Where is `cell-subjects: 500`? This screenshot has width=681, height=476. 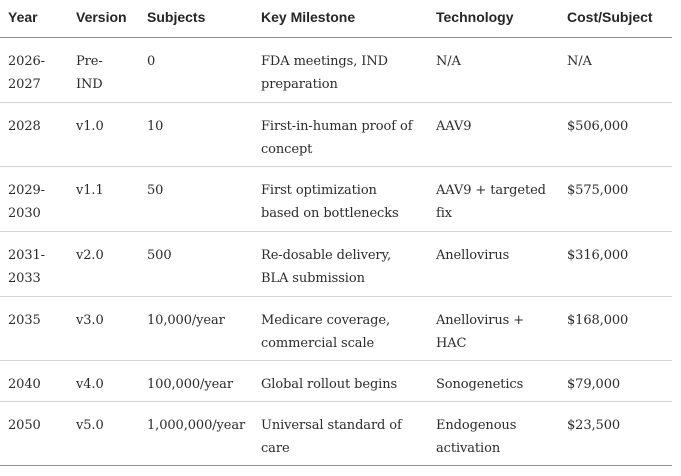
cell-subjects: 500 is located at coordinates (159, 255).